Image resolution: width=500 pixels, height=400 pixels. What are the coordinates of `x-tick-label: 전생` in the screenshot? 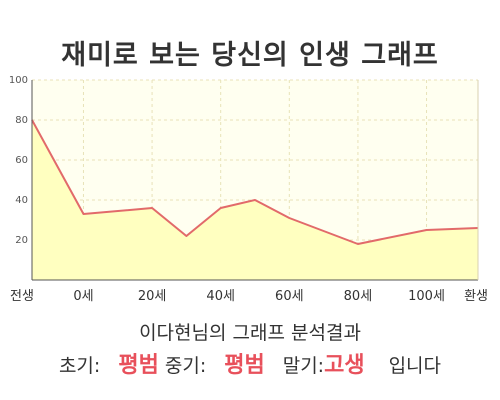 It's located at (22, 296).